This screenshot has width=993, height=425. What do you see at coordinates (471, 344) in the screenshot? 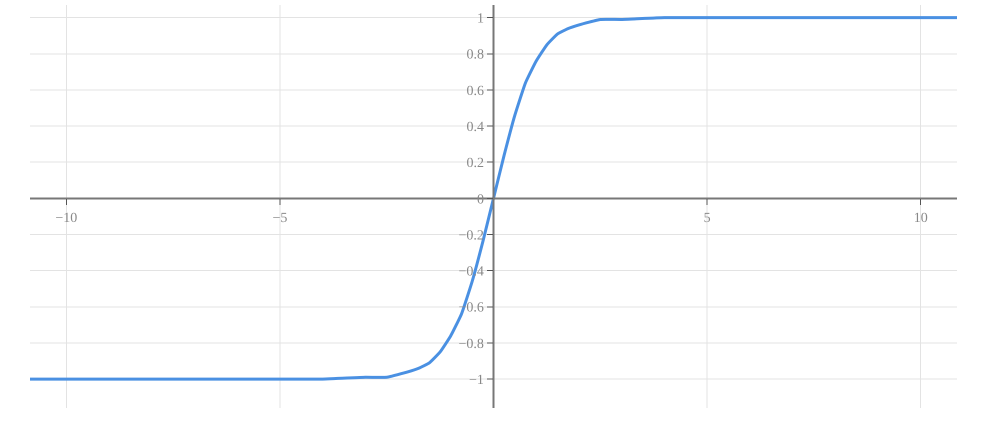
I see `y-tick-label: −0.8` at bounding box center [471, 344].